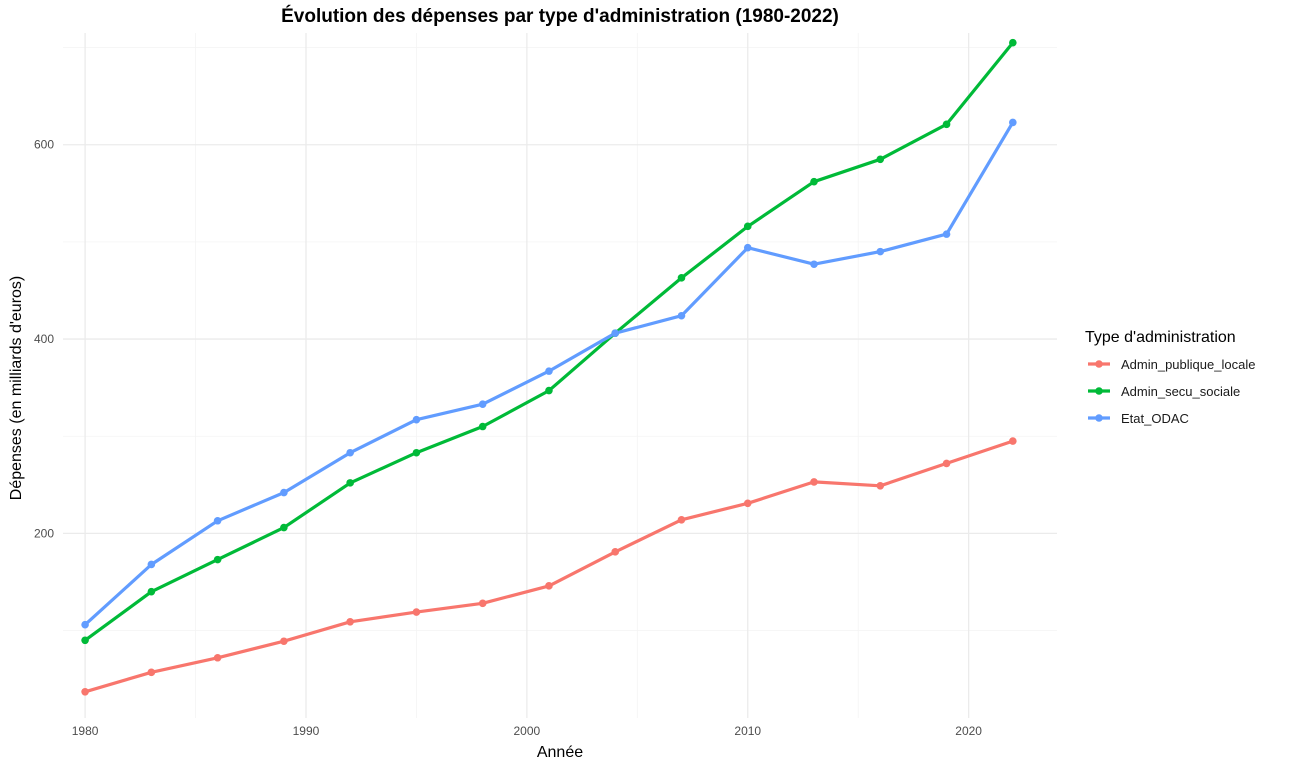 The image size is (1301, 768). What do you see at coordinates (306, 731) in the screenshot?
I see `x-tick-label: 1990` at bounding box center [306, 731].